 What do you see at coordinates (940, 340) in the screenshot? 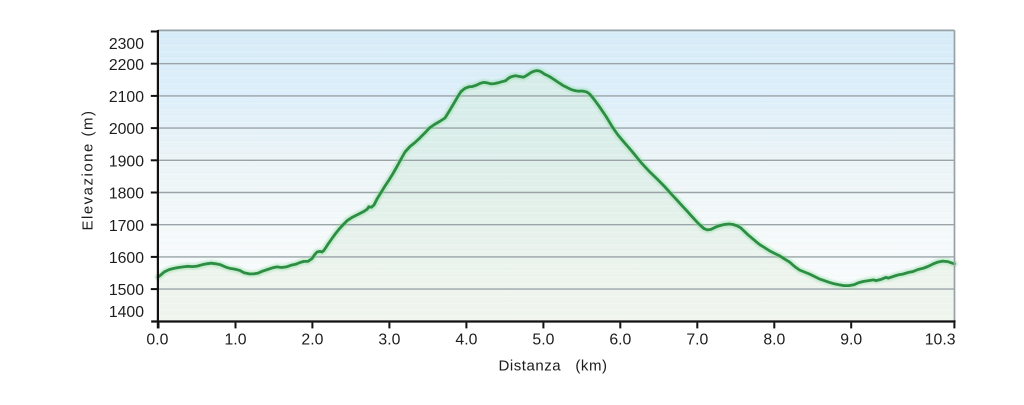
I see `svg-text: 10.3` at bounding box center [940, 340].